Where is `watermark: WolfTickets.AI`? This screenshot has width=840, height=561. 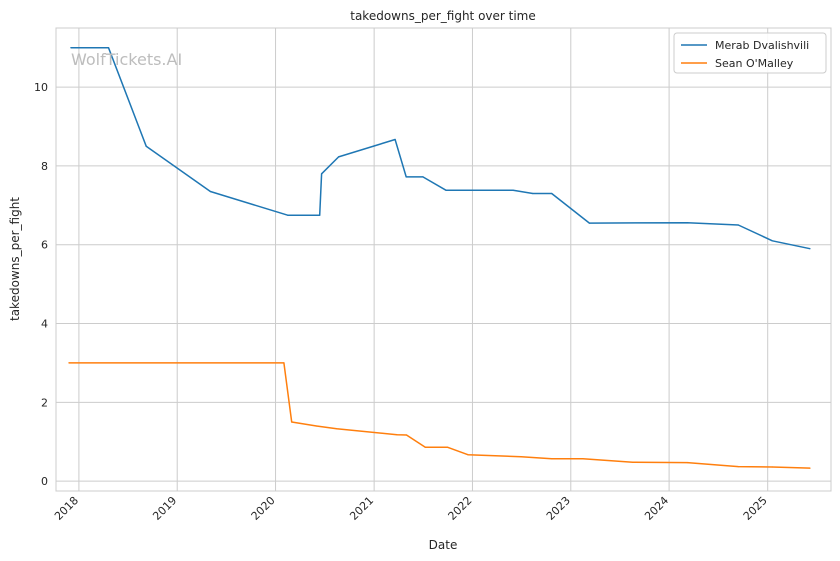 watermark: WolfTickets.AI is located at coordinates (126, 59).